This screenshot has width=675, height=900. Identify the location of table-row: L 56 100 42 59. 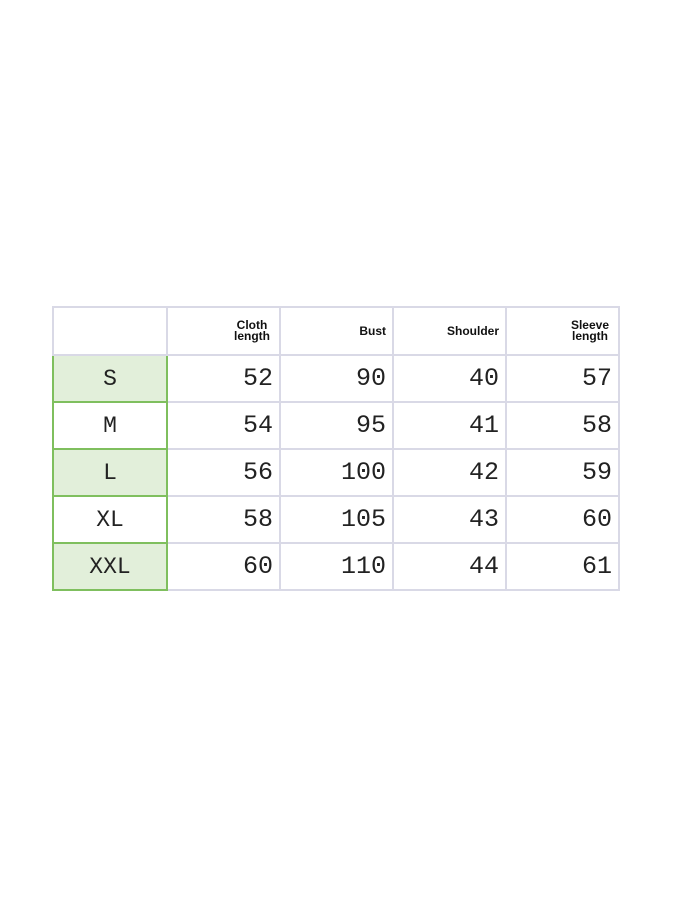
(336, 472).